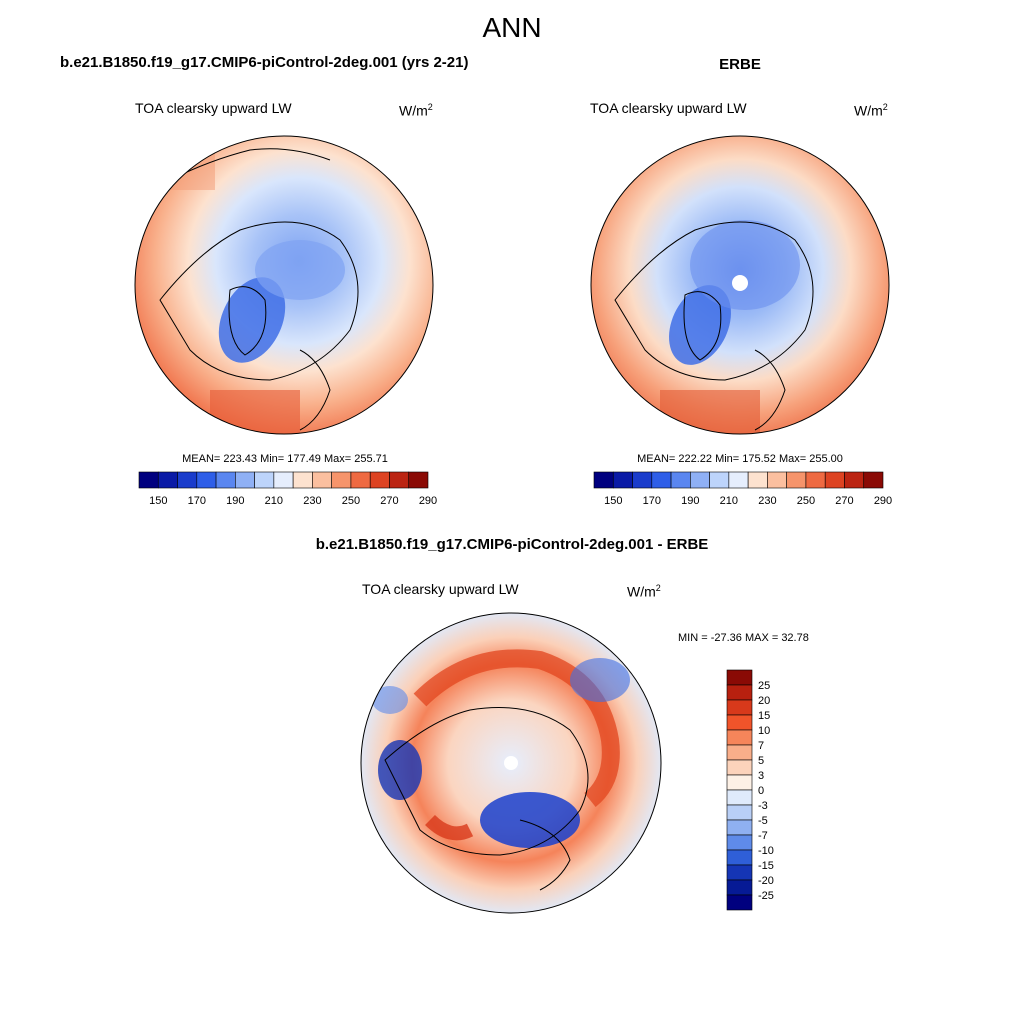 This screenshot has height=1024, width=1024. Describe the element at coordinates (766, 881) in the screenshot. I see `difference-colorbar-tick-label: -20` at that location.